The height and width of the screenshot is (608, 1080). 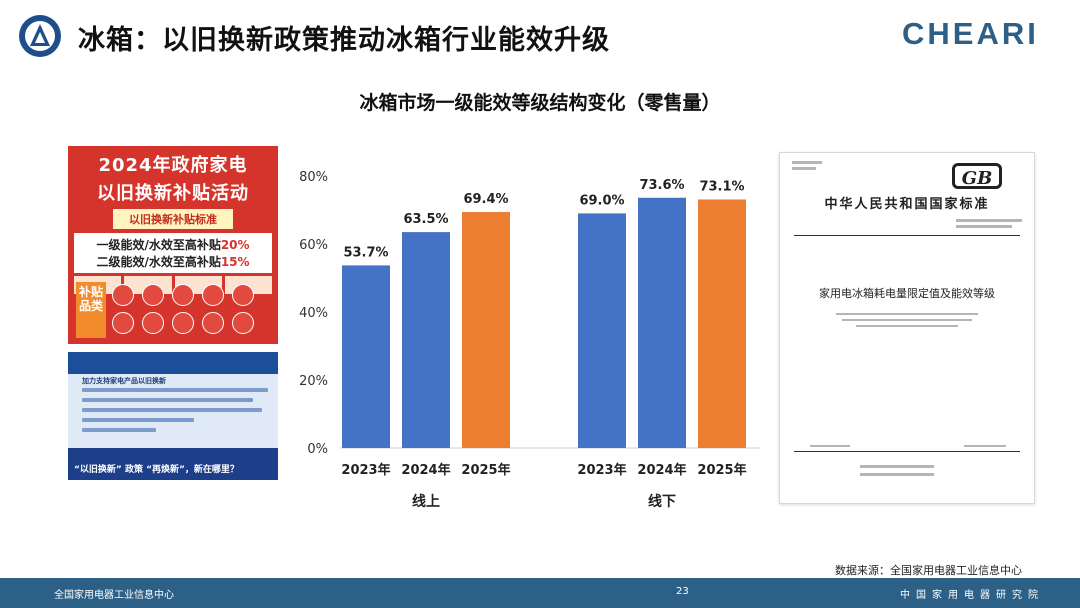 I want to click on data-source: 数据来源：全国家用电器工业信息中心, so click(x=928, y=570).